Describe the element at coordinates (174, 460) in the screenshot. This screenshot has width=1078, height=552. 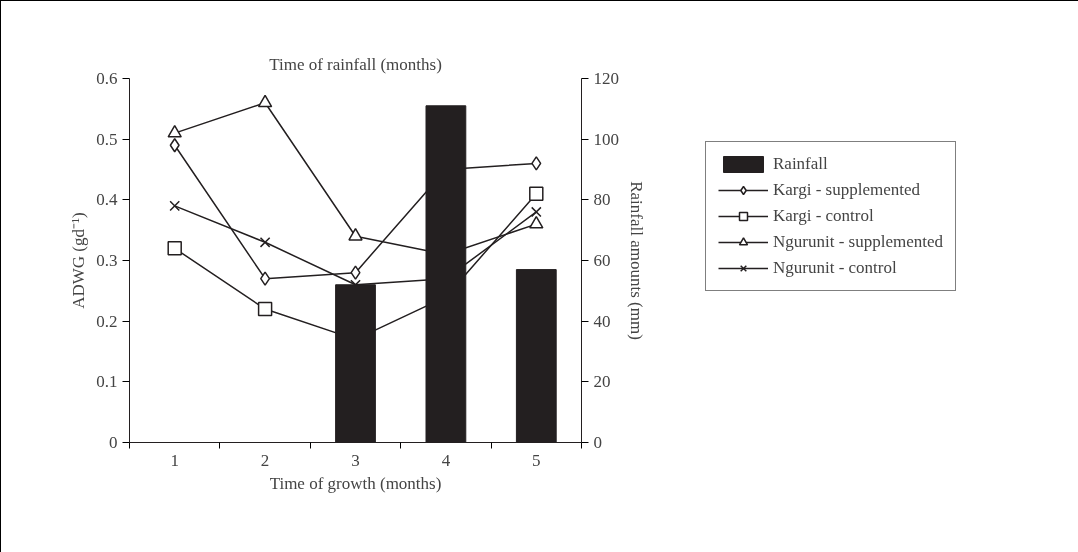
I see `x-tick-label: 1` at that location.